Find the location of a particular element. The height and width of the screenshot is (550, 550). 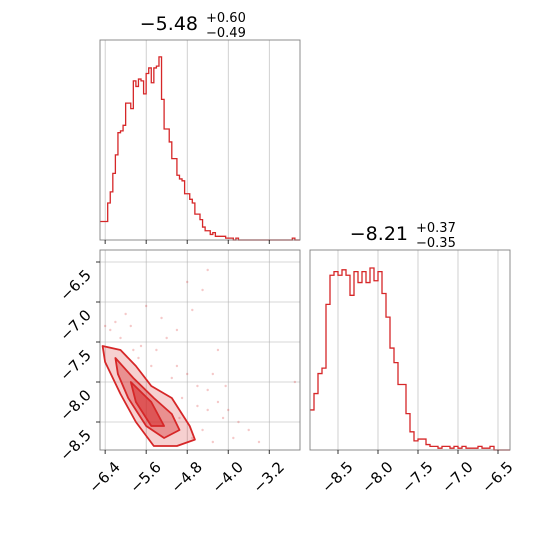

bottom-left-xtick-label-0: −6.4 is located at coordinates (104, 477).